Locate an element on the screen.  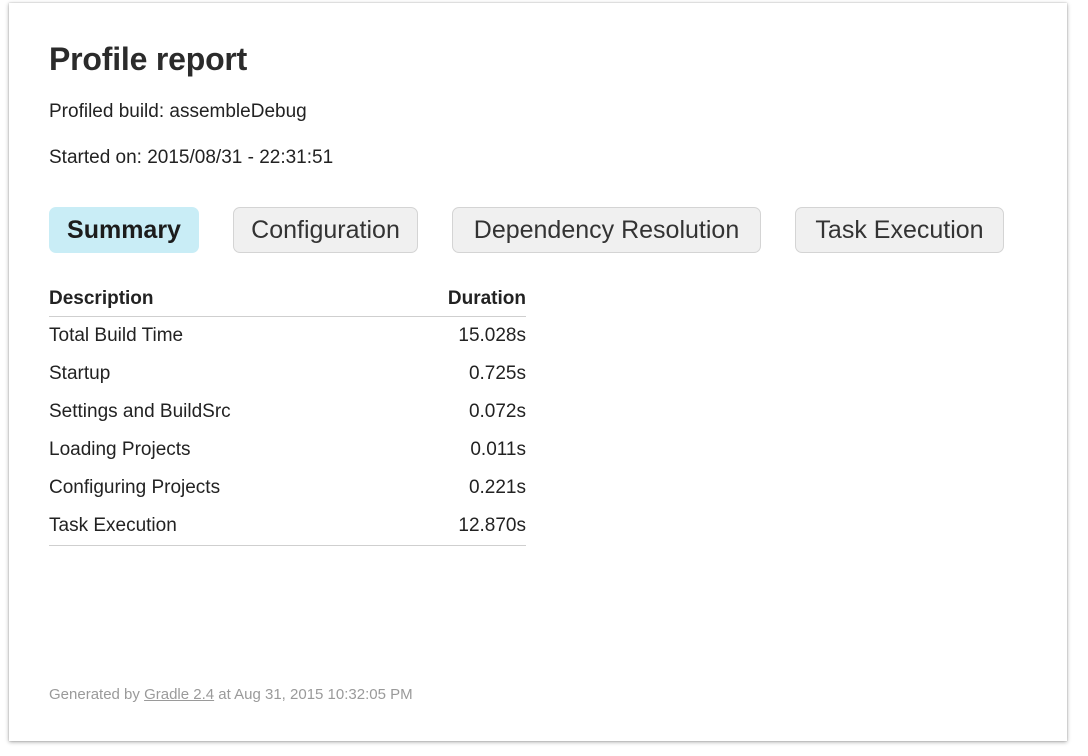
table-row: Total Build Time 15.028s is located at coordinates (287, 336).